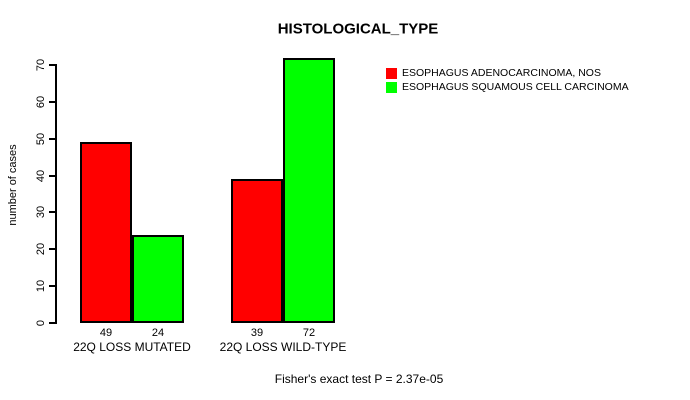 This screenshot has width=690, height=400. Describe the element at coordinates (358, 29) in the screenshot. I see `chart-title: HISTOLOGICAL_TYPE` at that location.